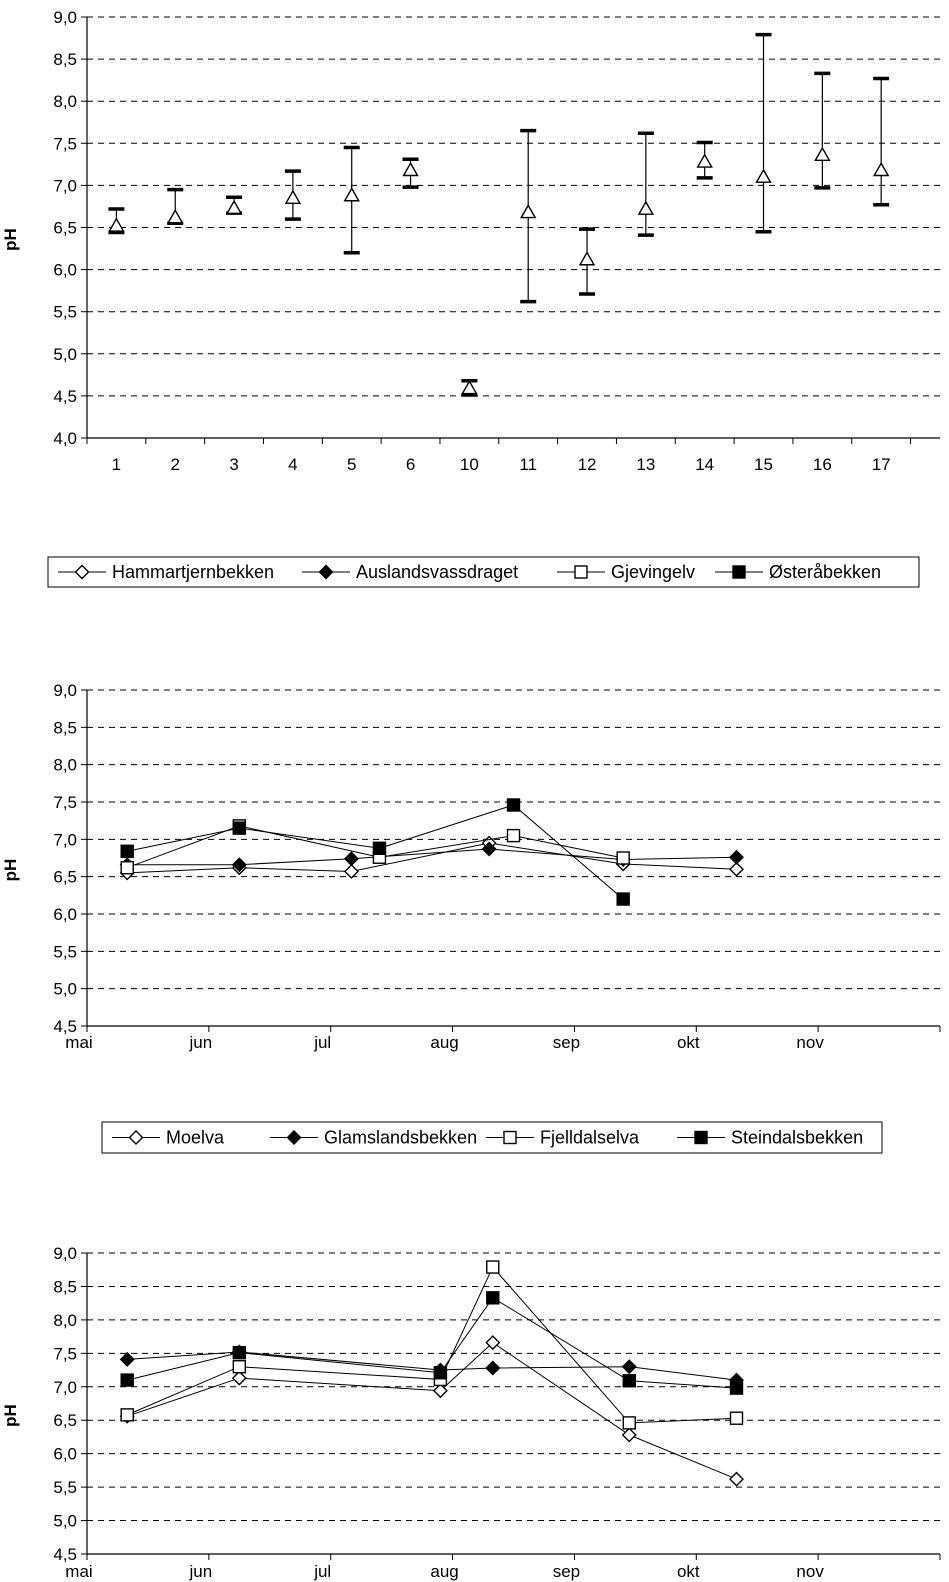 This screenshot has width=949, height=1582. What do you see at coordinates (587, 464) in the screenshot?
I see `x-tick-label: 12` at bounding box center [587, 464].